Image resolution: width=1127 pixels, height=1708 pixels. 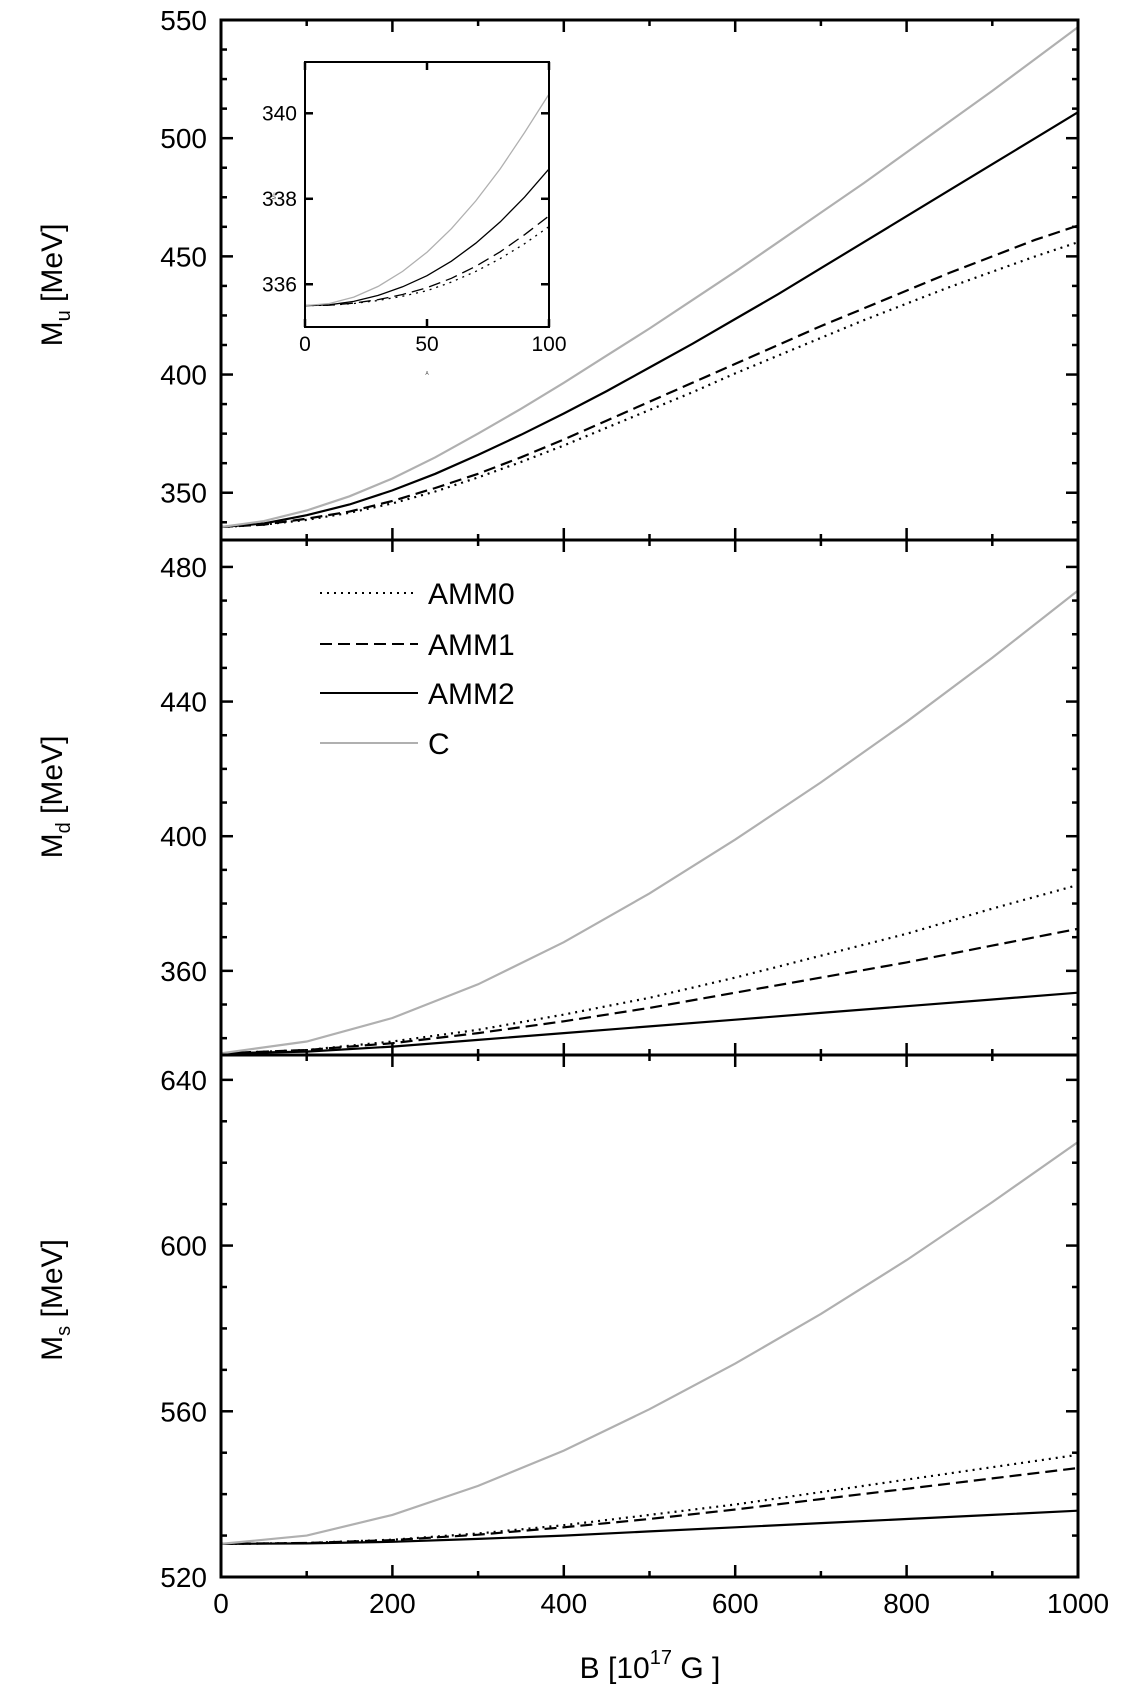 What do you see at coordinates (64, 315) in the screenshot?
I see `top-ylabel-sub: u` at bounding box center [64, 315].